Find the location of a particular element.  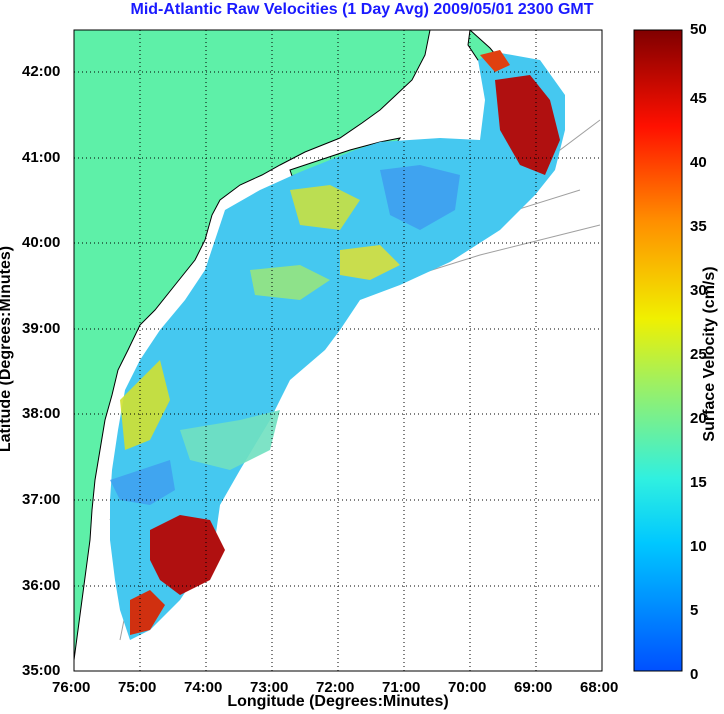

x-tick: 76:00 is located at coordinates (71, 687).